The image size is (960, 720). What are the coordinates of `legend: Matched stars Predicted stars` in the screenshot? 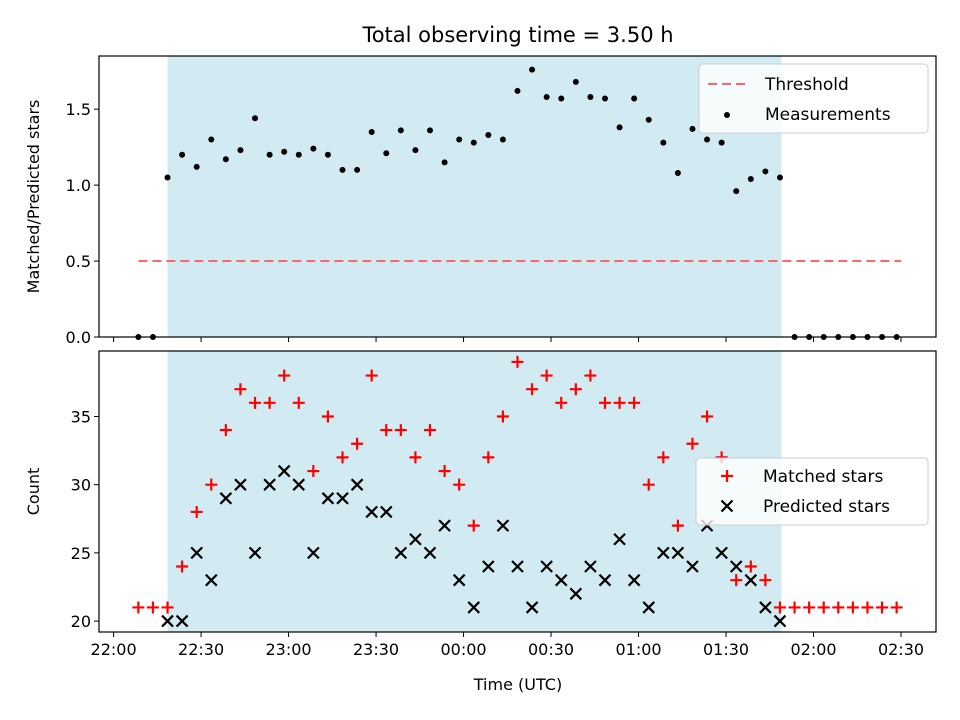 It's located at (812, 491).